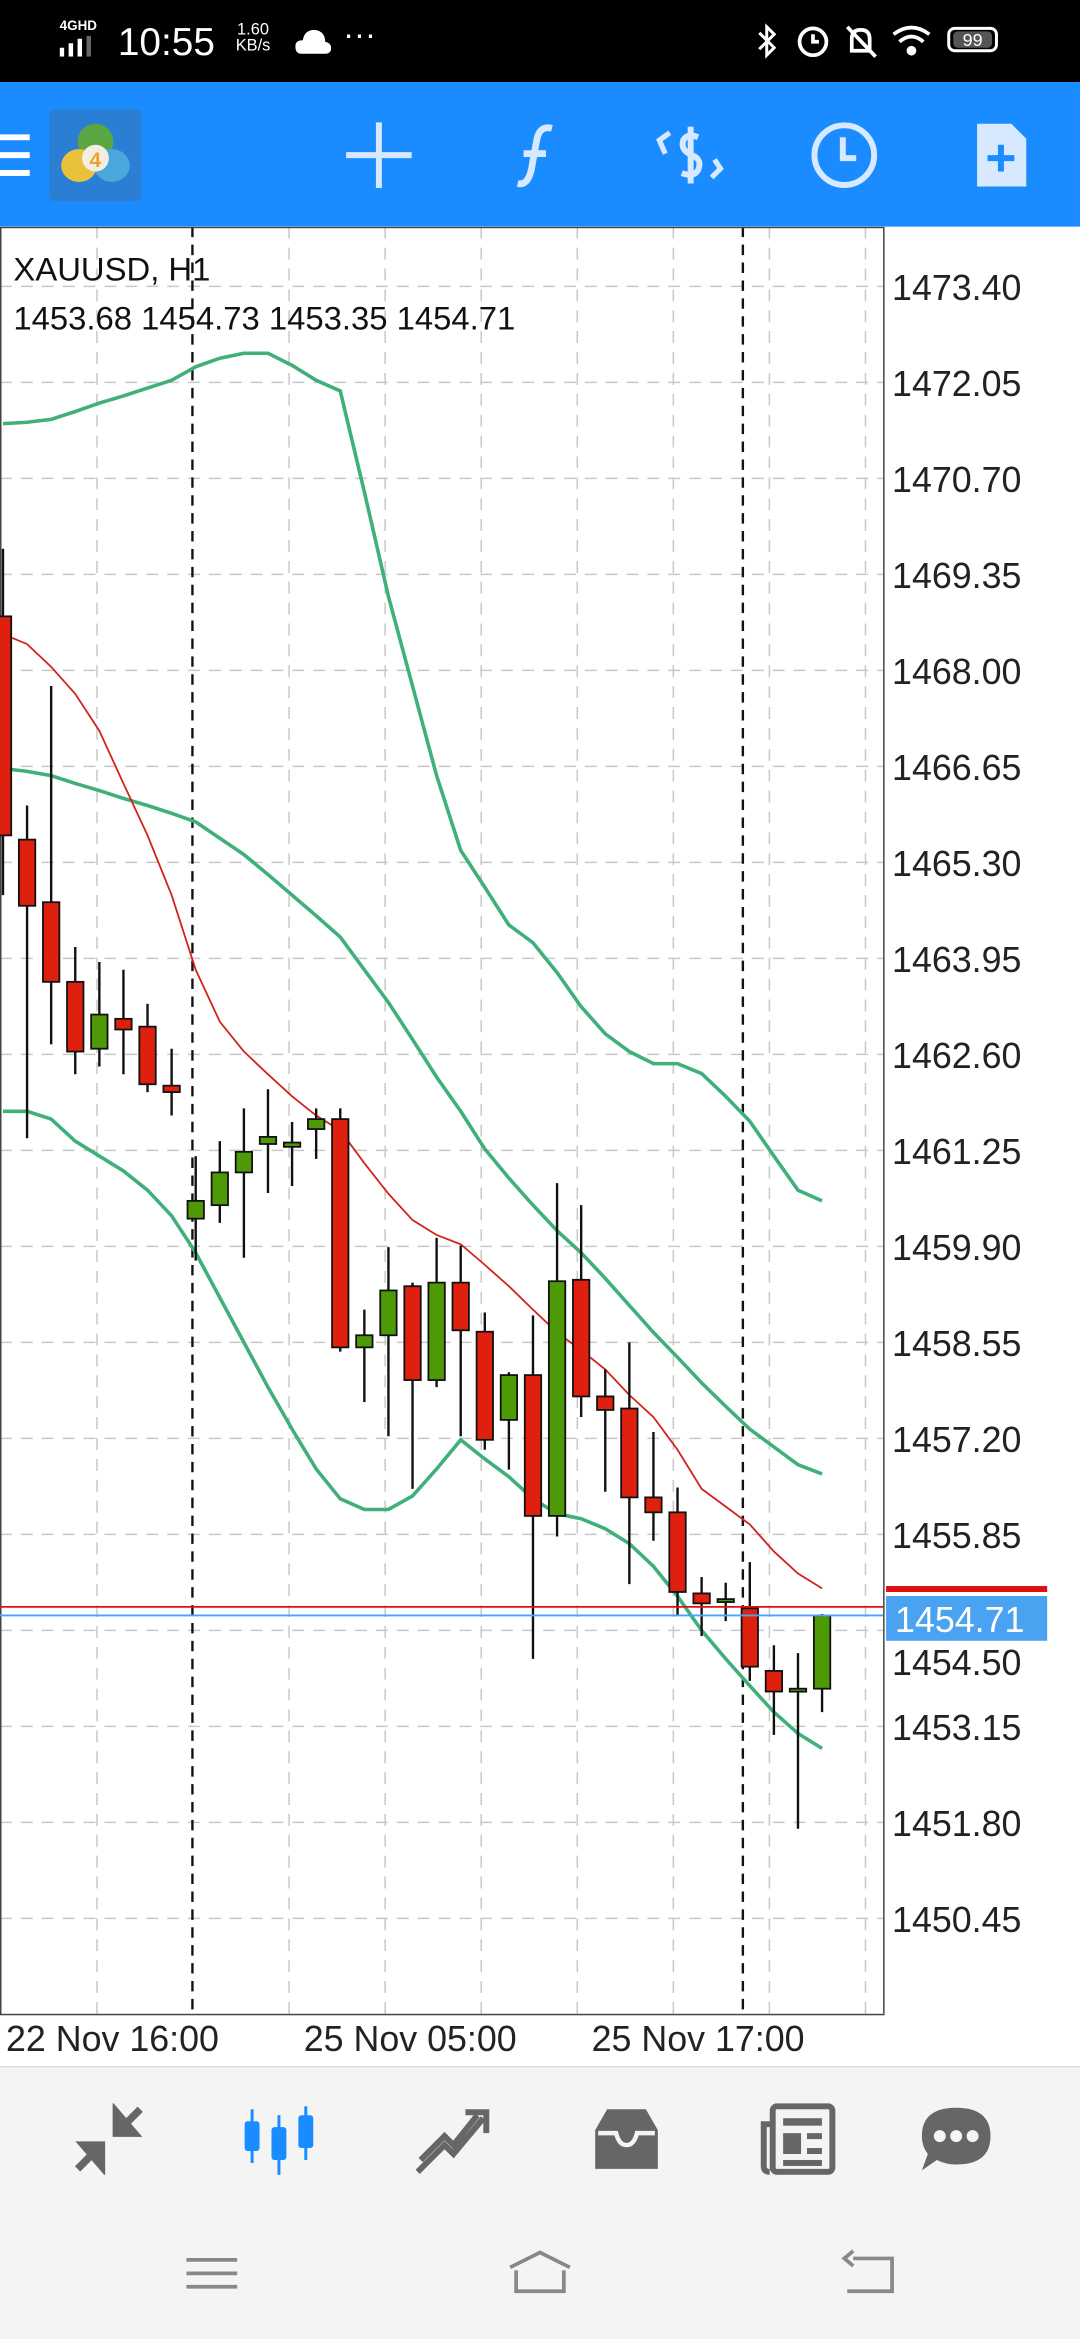 The height and width of the screenshot is (2340, 1080). I want to click on ohlc-readout: 1453.68 1454.73 1453.35 1454.71, so click(264, 318).